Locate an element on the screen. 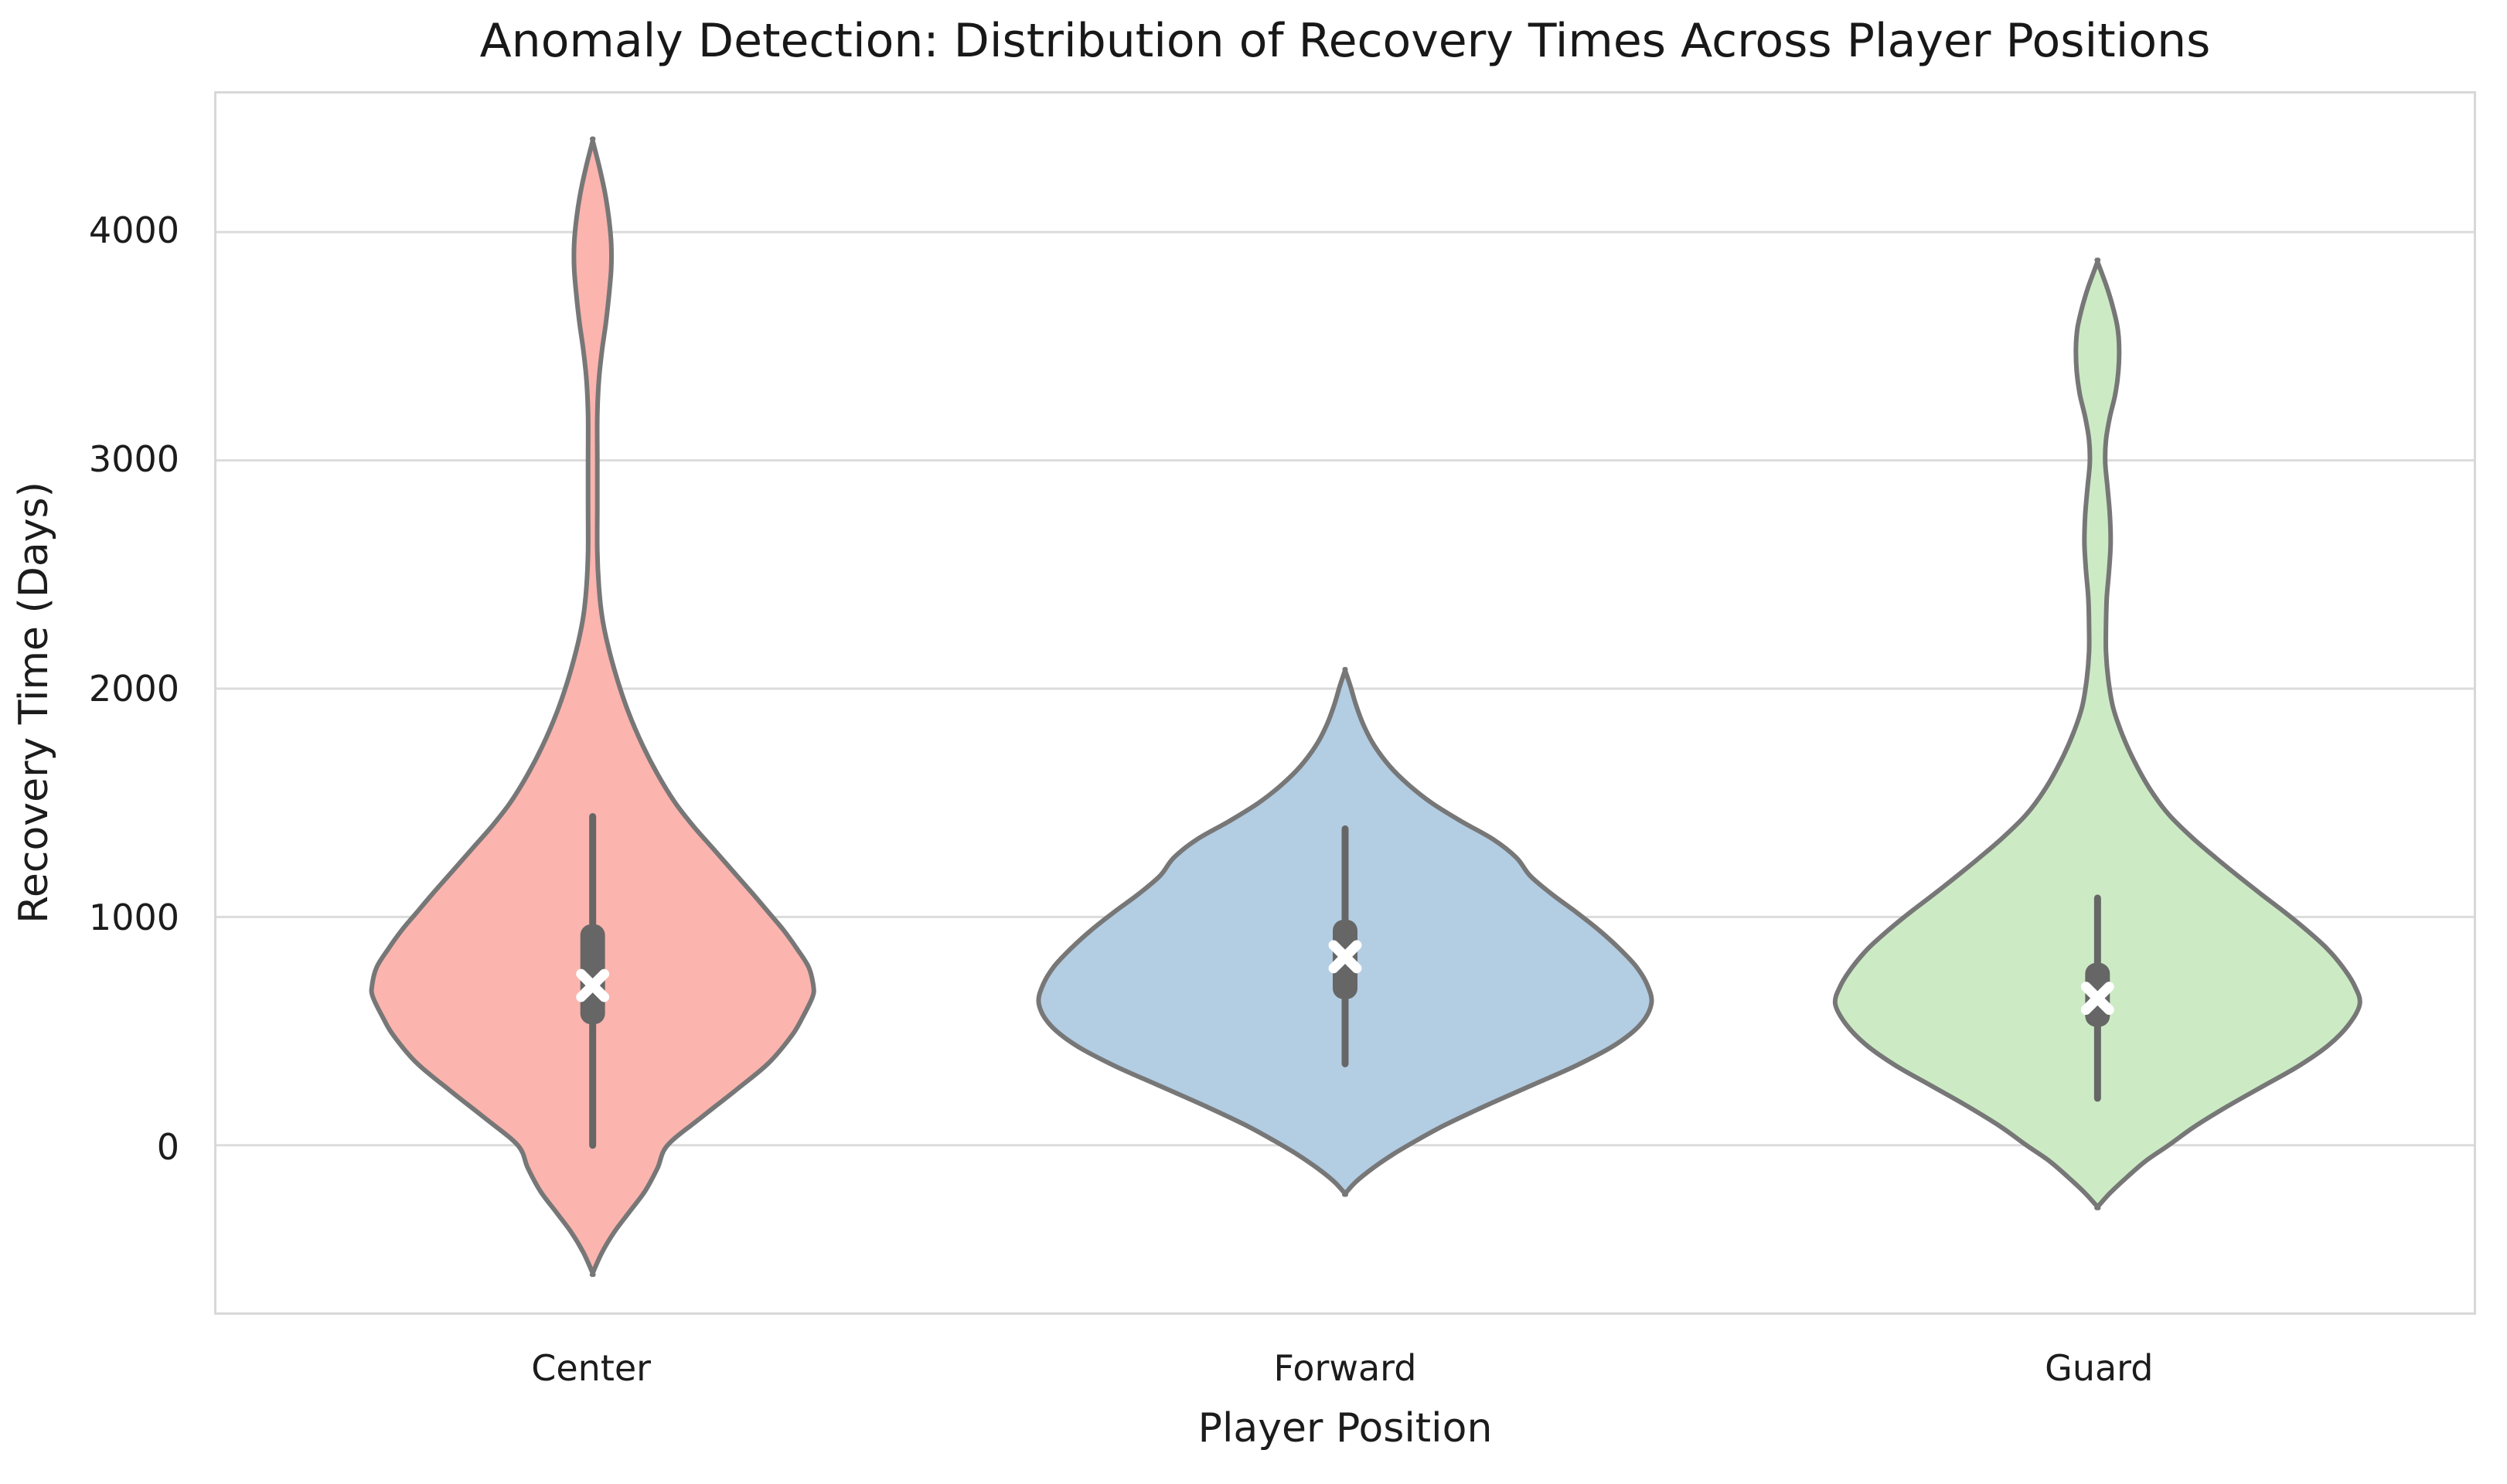 Image resolution: width=2507 pixels, height=1484 pixels. x-axis-label: Player Position is located at coordinates (1345, 1428).